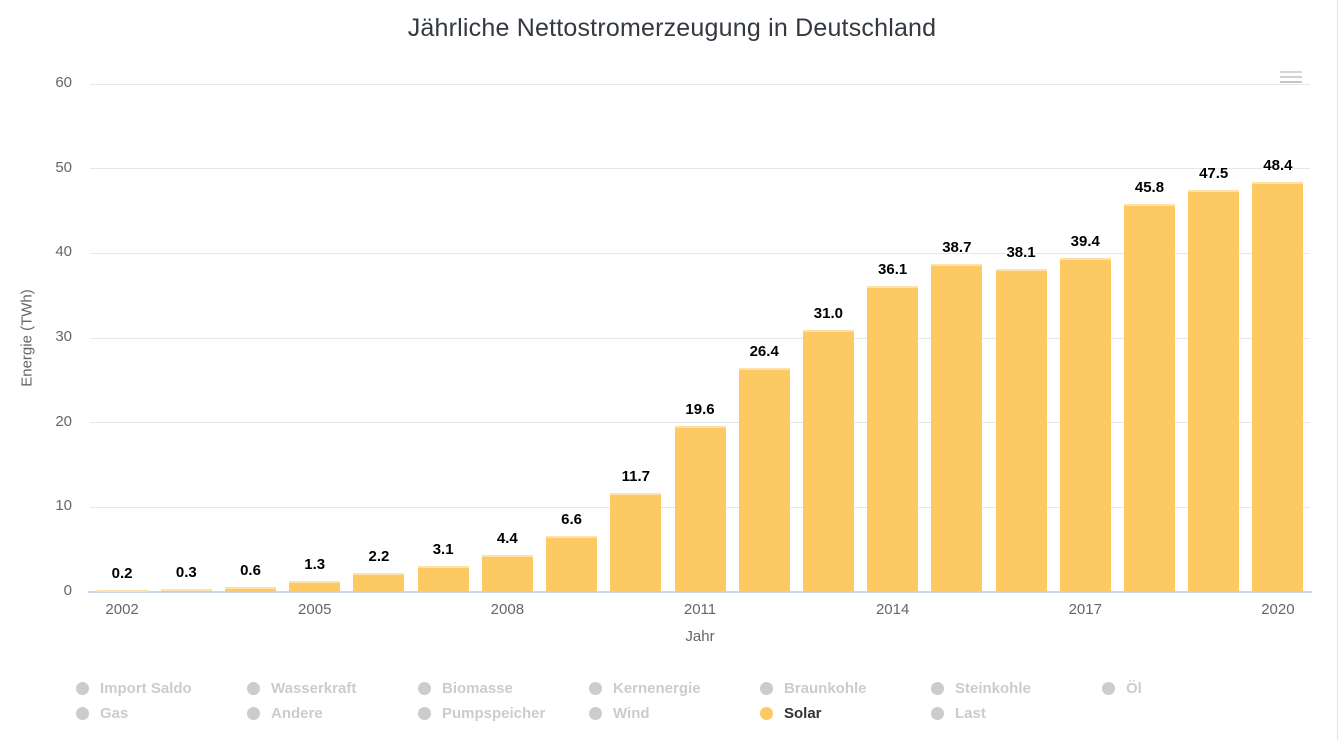 The height and width of the screenshot is (740, 1344). I want to click on legend-item-label: Wind, so click(631, 713).